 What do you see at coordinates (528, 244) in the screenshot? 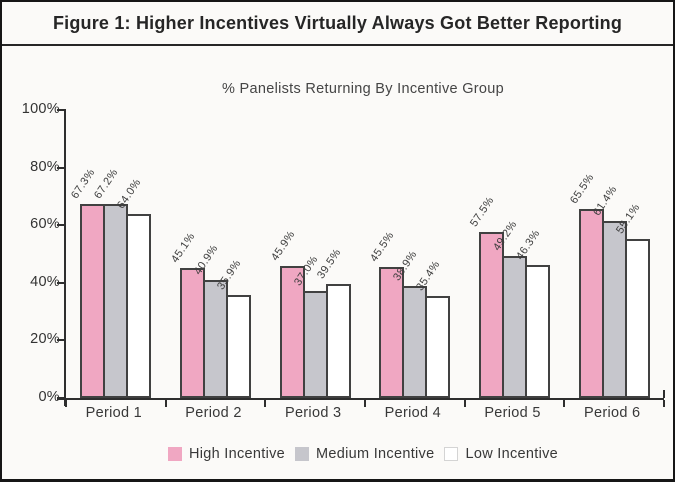
I see `bar-value-label: 46.3%` at bounding box center [528, 244].